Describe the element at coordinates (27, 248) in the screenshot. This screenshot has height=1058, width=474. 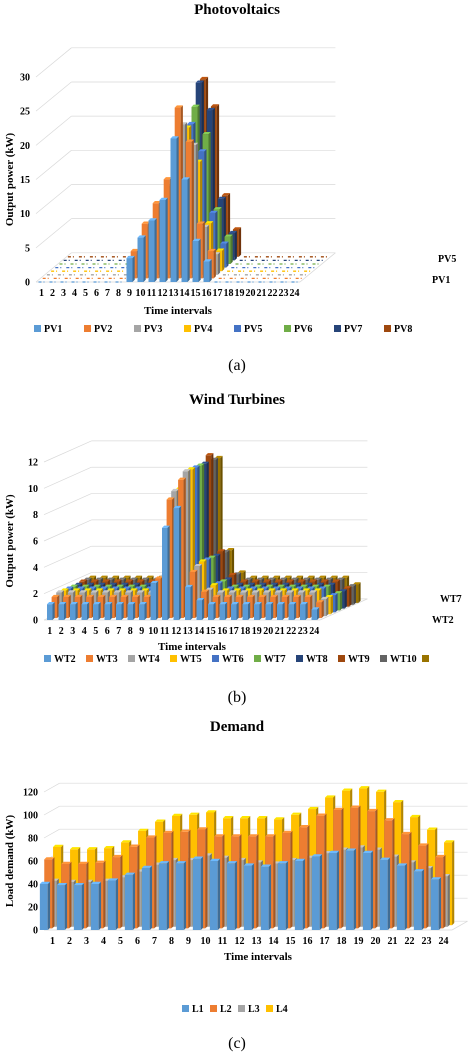
I see `y-tick-label: 5` at that location.